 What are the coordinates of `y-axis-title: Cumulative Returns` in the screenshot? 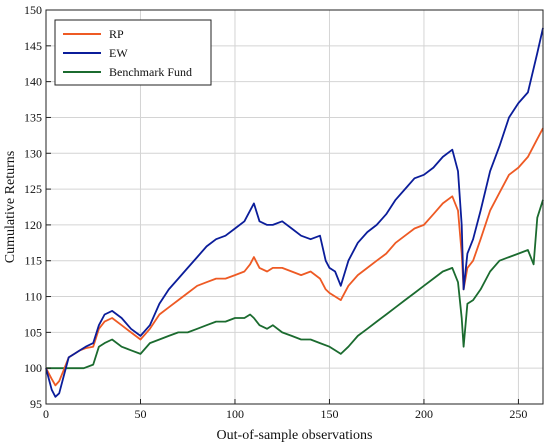 It's located at (10, 207).